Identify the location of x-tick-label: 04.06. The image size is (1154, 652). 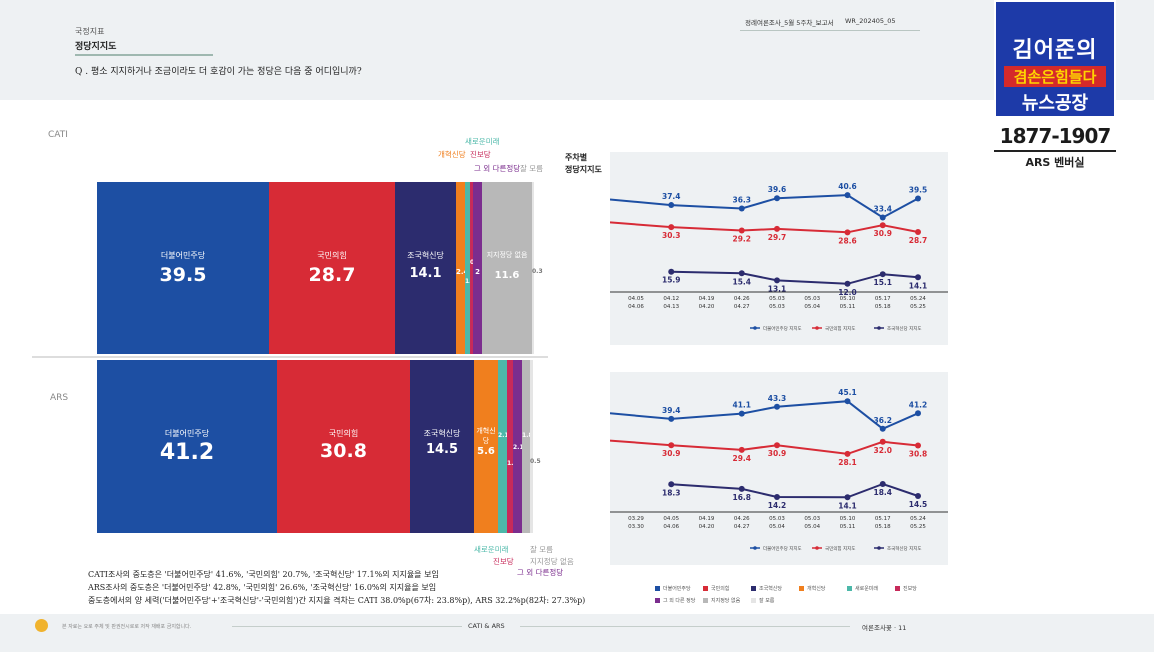
(636, 307).